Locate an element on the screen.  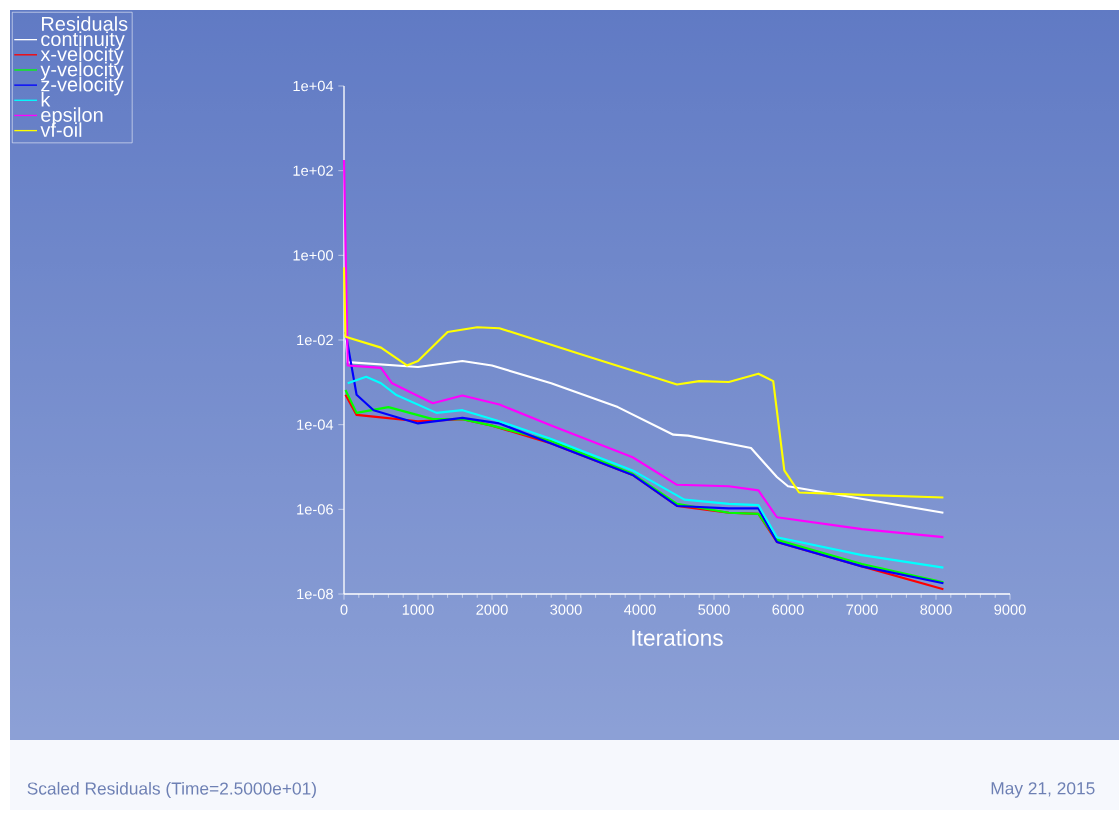
y-tick-label: 1e+02 is located at coordinates (313, 170).